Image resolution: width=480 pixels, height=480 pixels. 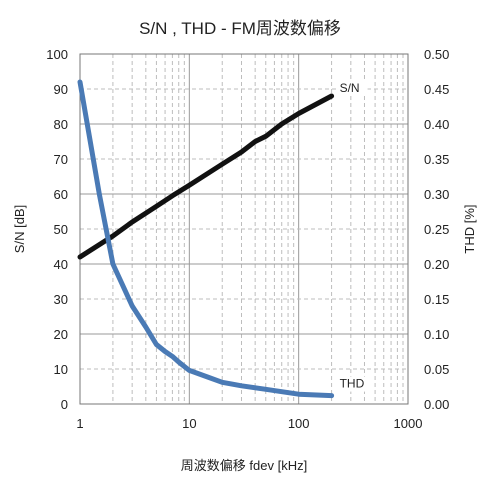 What do you see at coordinates (61, 124) in the screenshot?
I see `y-left-tick-label: 80` at bounding box center [61, 124].